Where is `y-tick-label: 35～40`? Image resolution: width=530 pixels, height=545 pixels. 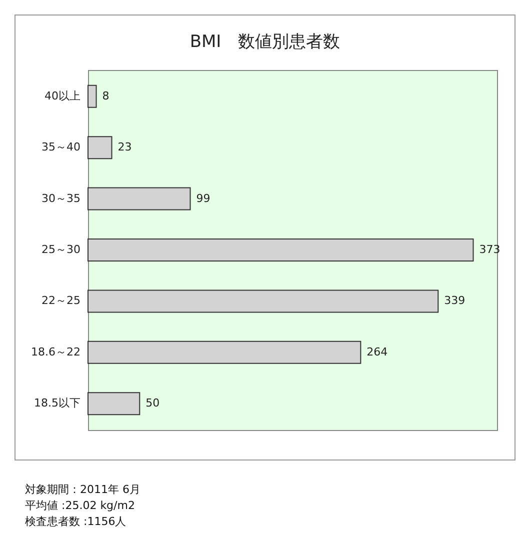
y-tick-label: 35～40 is located at coordinates (61, 147).